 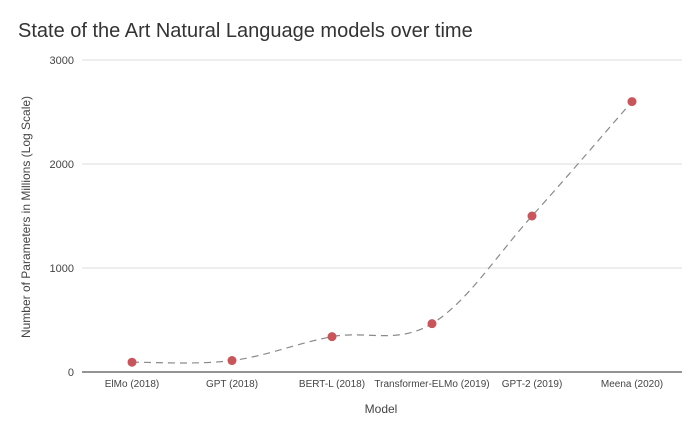 I want to click on x-axis-label: Model, so click(x=381, y=409).